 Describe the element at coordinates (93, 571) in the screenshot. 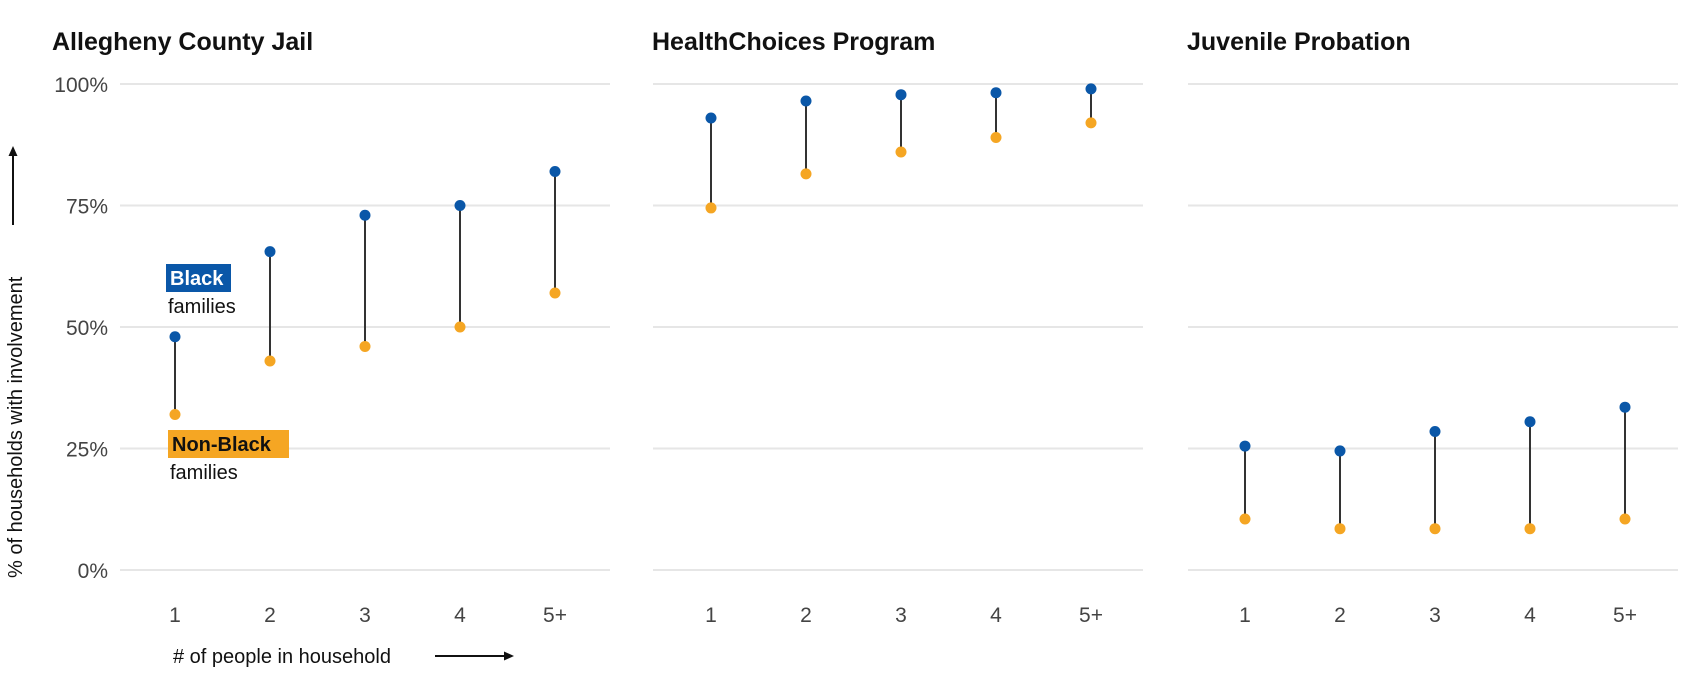

I see `y-tick-label: 0%` at that location.